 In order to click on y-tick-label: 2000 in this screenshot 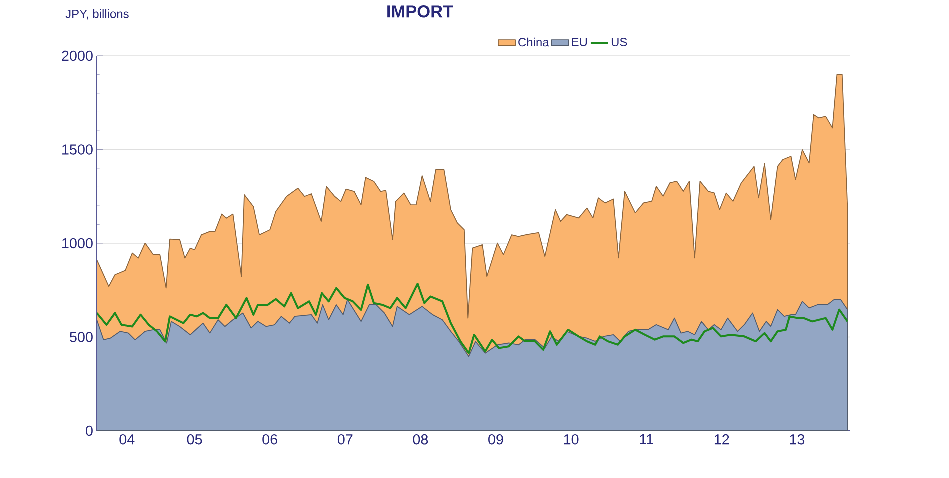, I will do `click(77, 56)`.